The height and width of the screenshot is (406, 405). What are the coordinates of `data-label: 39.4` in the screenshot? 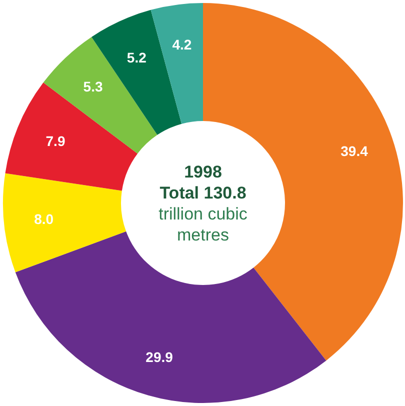 It's located at (354, 150).